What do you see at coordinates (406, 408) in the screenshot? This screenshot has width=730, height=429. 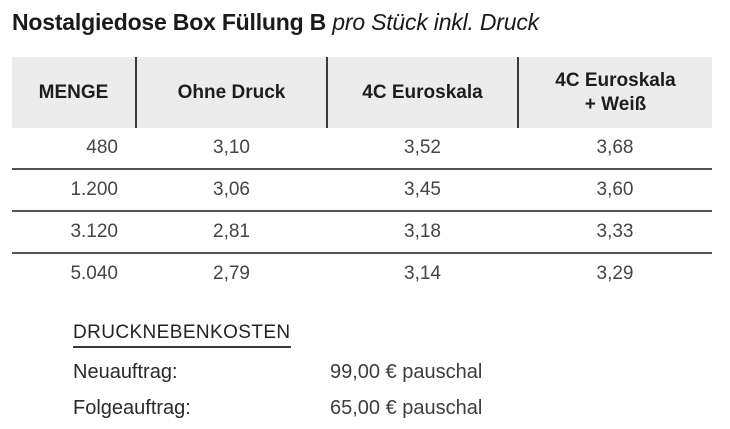 I see `follow-up-order-price: 65,00 € pauschal` at bounding box center [406, 408].